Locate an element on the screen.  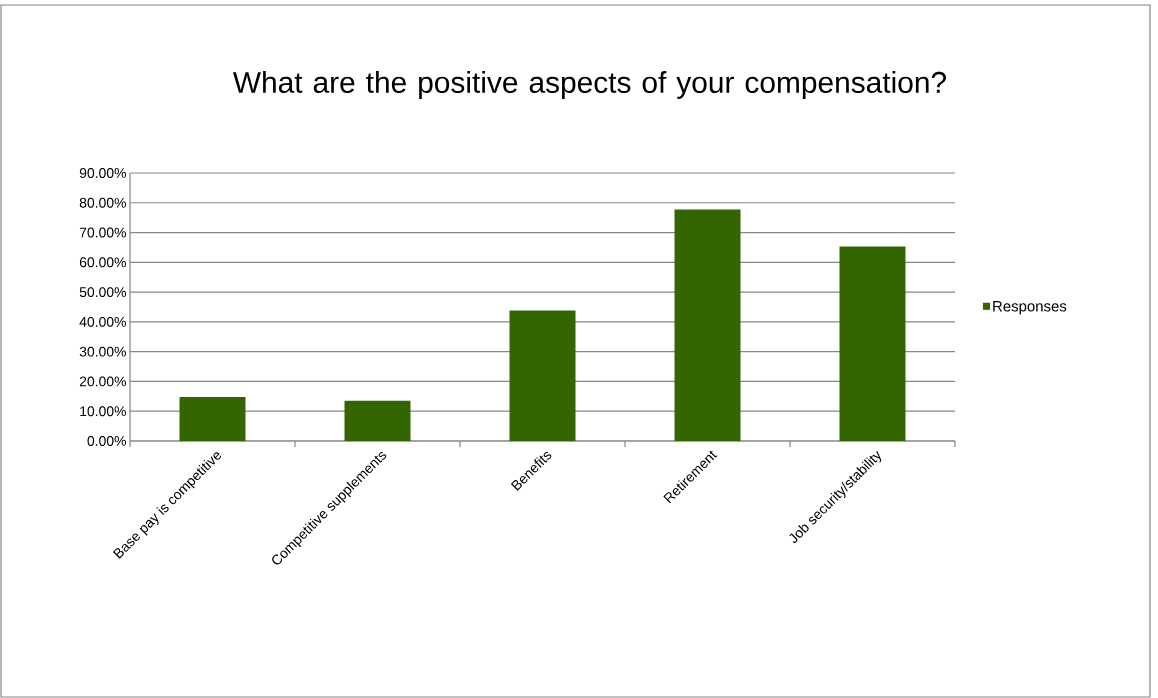
y-tick-label: 40.00% is located at coordinates (102, 321).